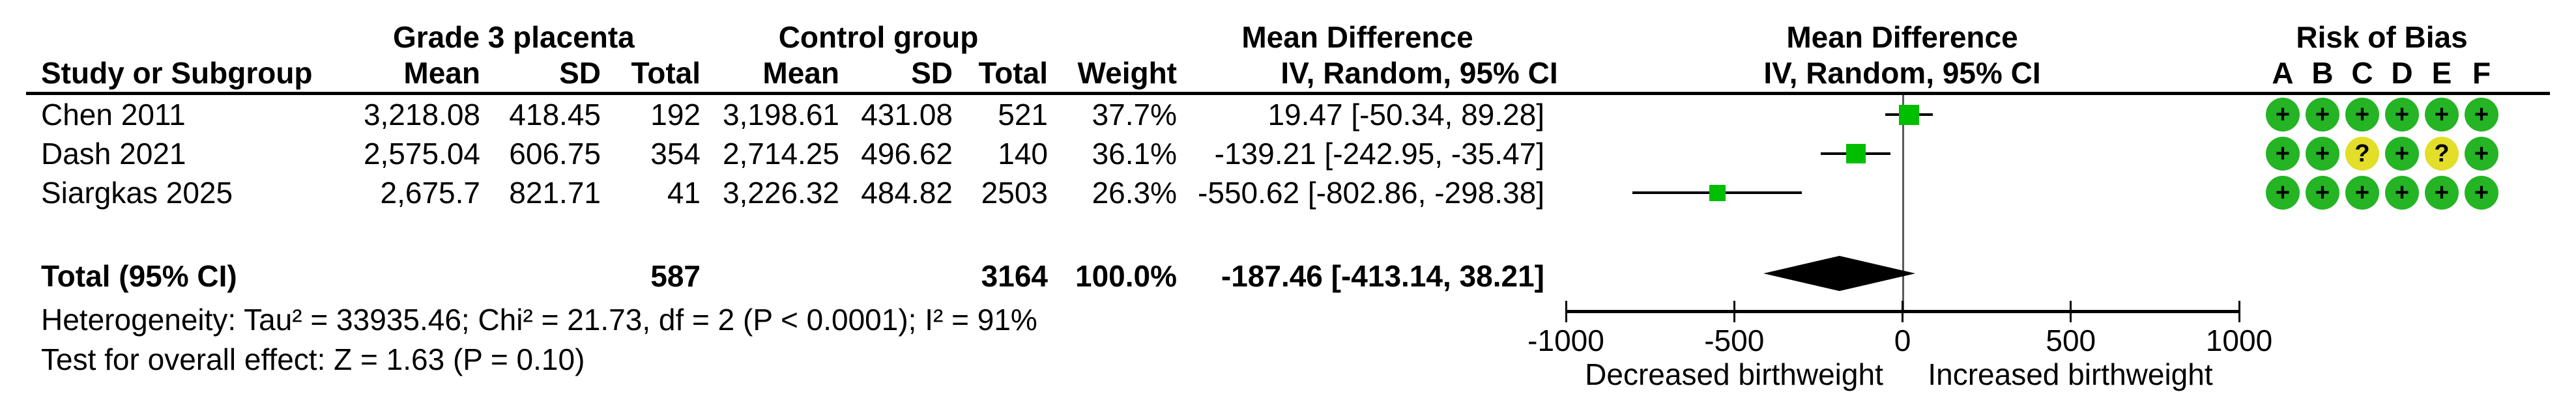  What do you see at coordinates (1126, 276) in the screenshot?
I see `total-weight: 100.0%` at bounding box center [1126, 276].